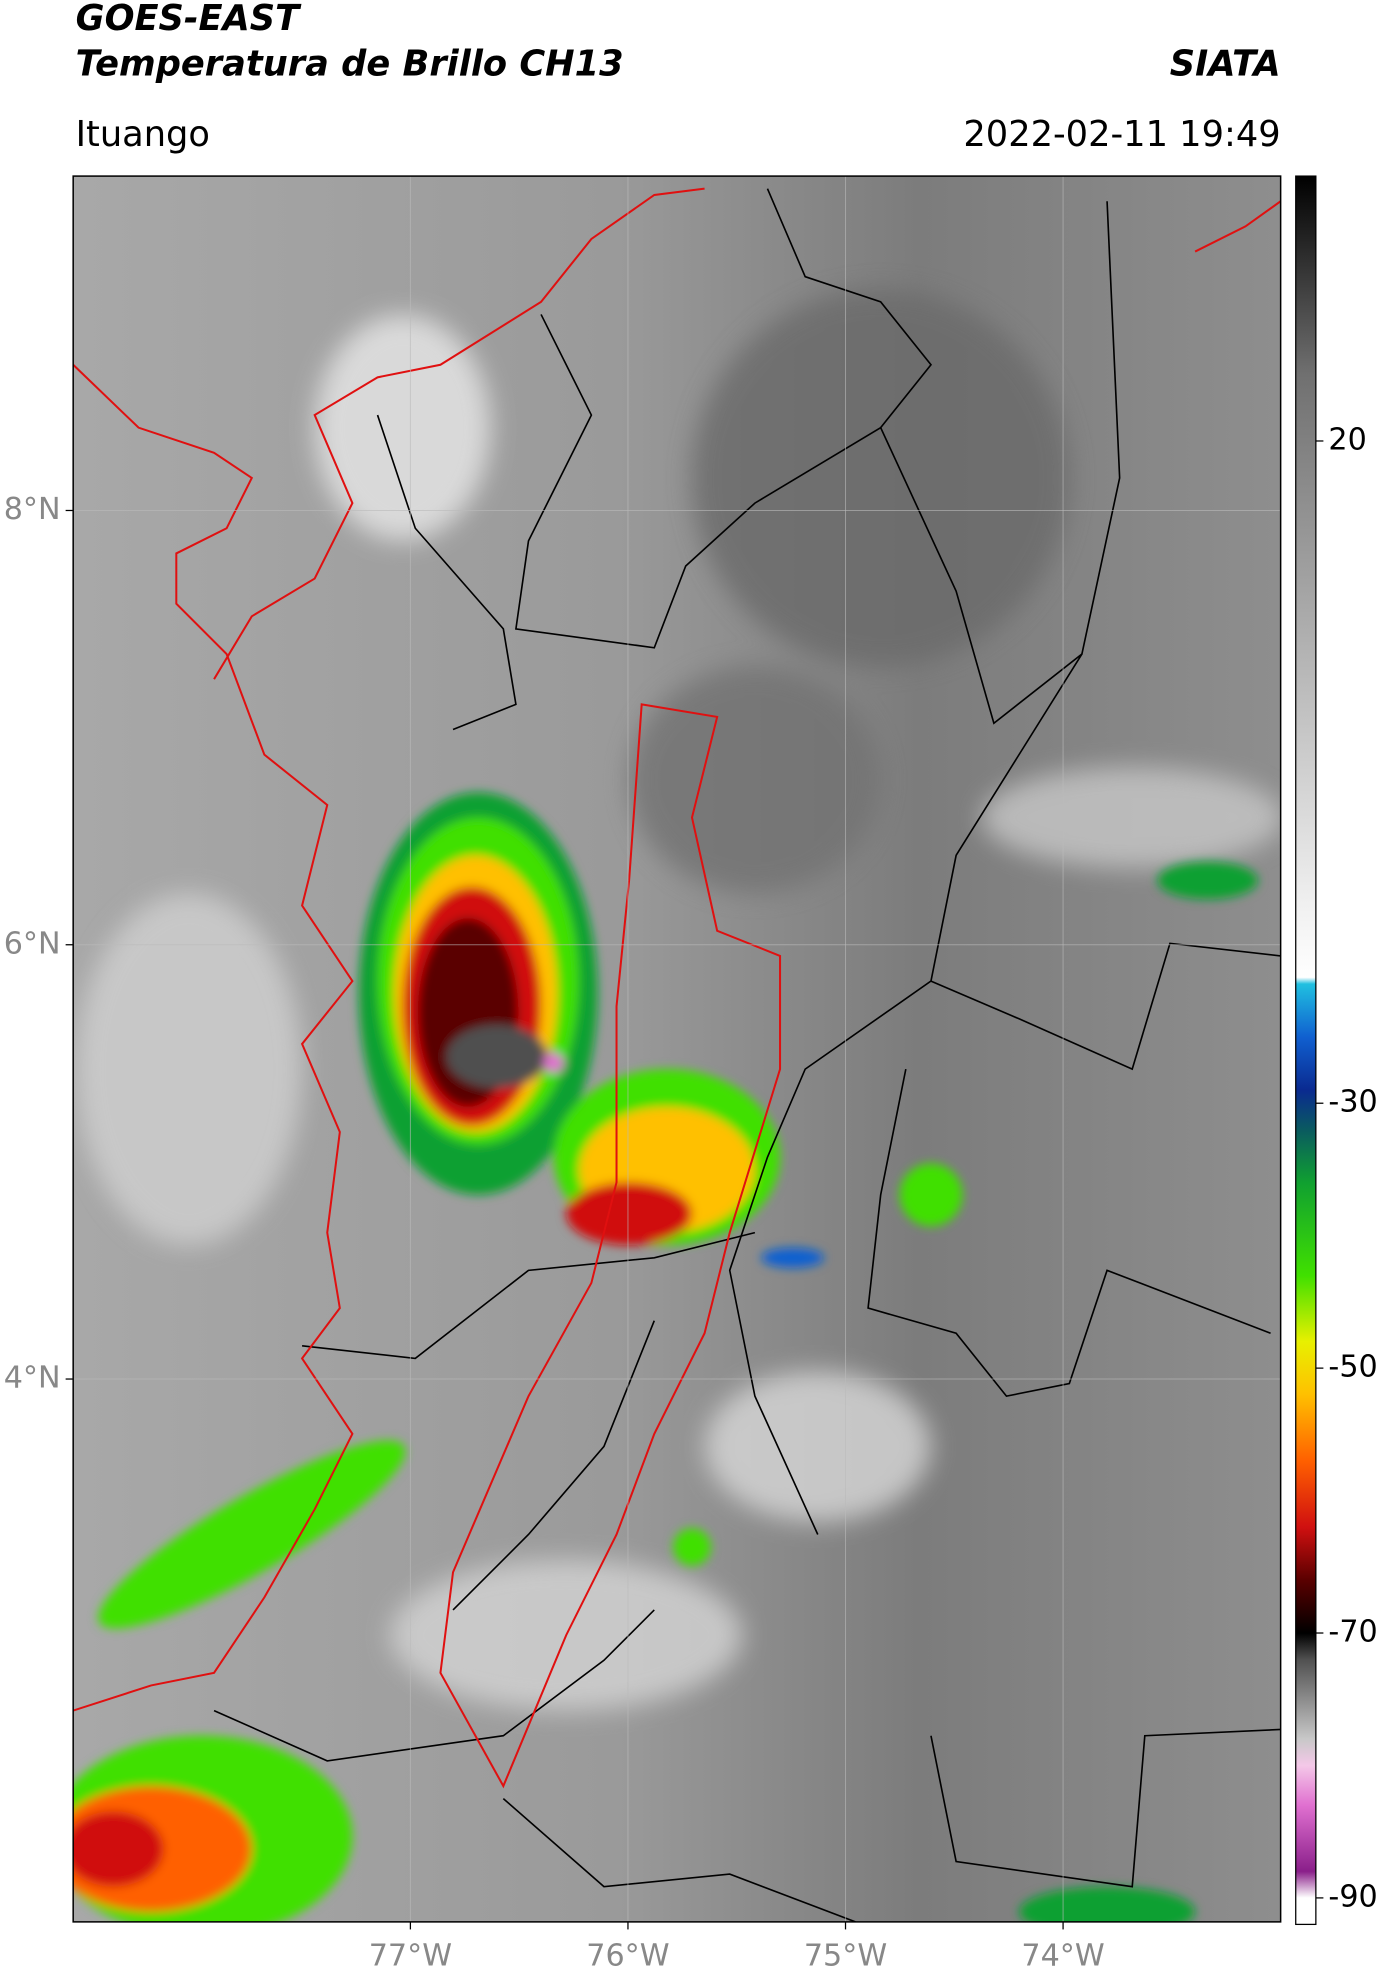  Describe the element at coordinates (32, 1378) in the screenshot. I see `y-tick-label: 4°N` at that location.